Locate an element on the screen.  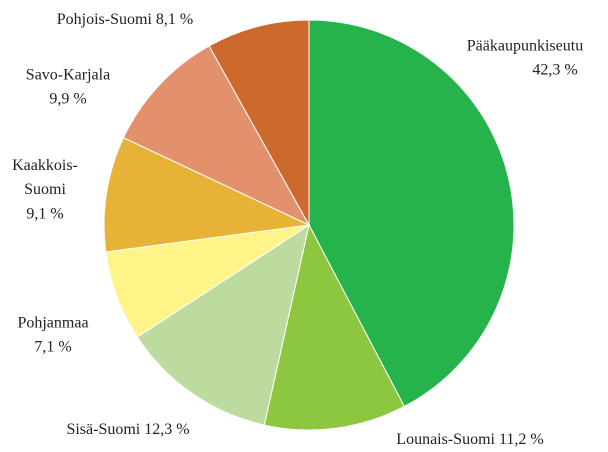
category-label-line: Kaakkois- is located at coordinates (45, 165).